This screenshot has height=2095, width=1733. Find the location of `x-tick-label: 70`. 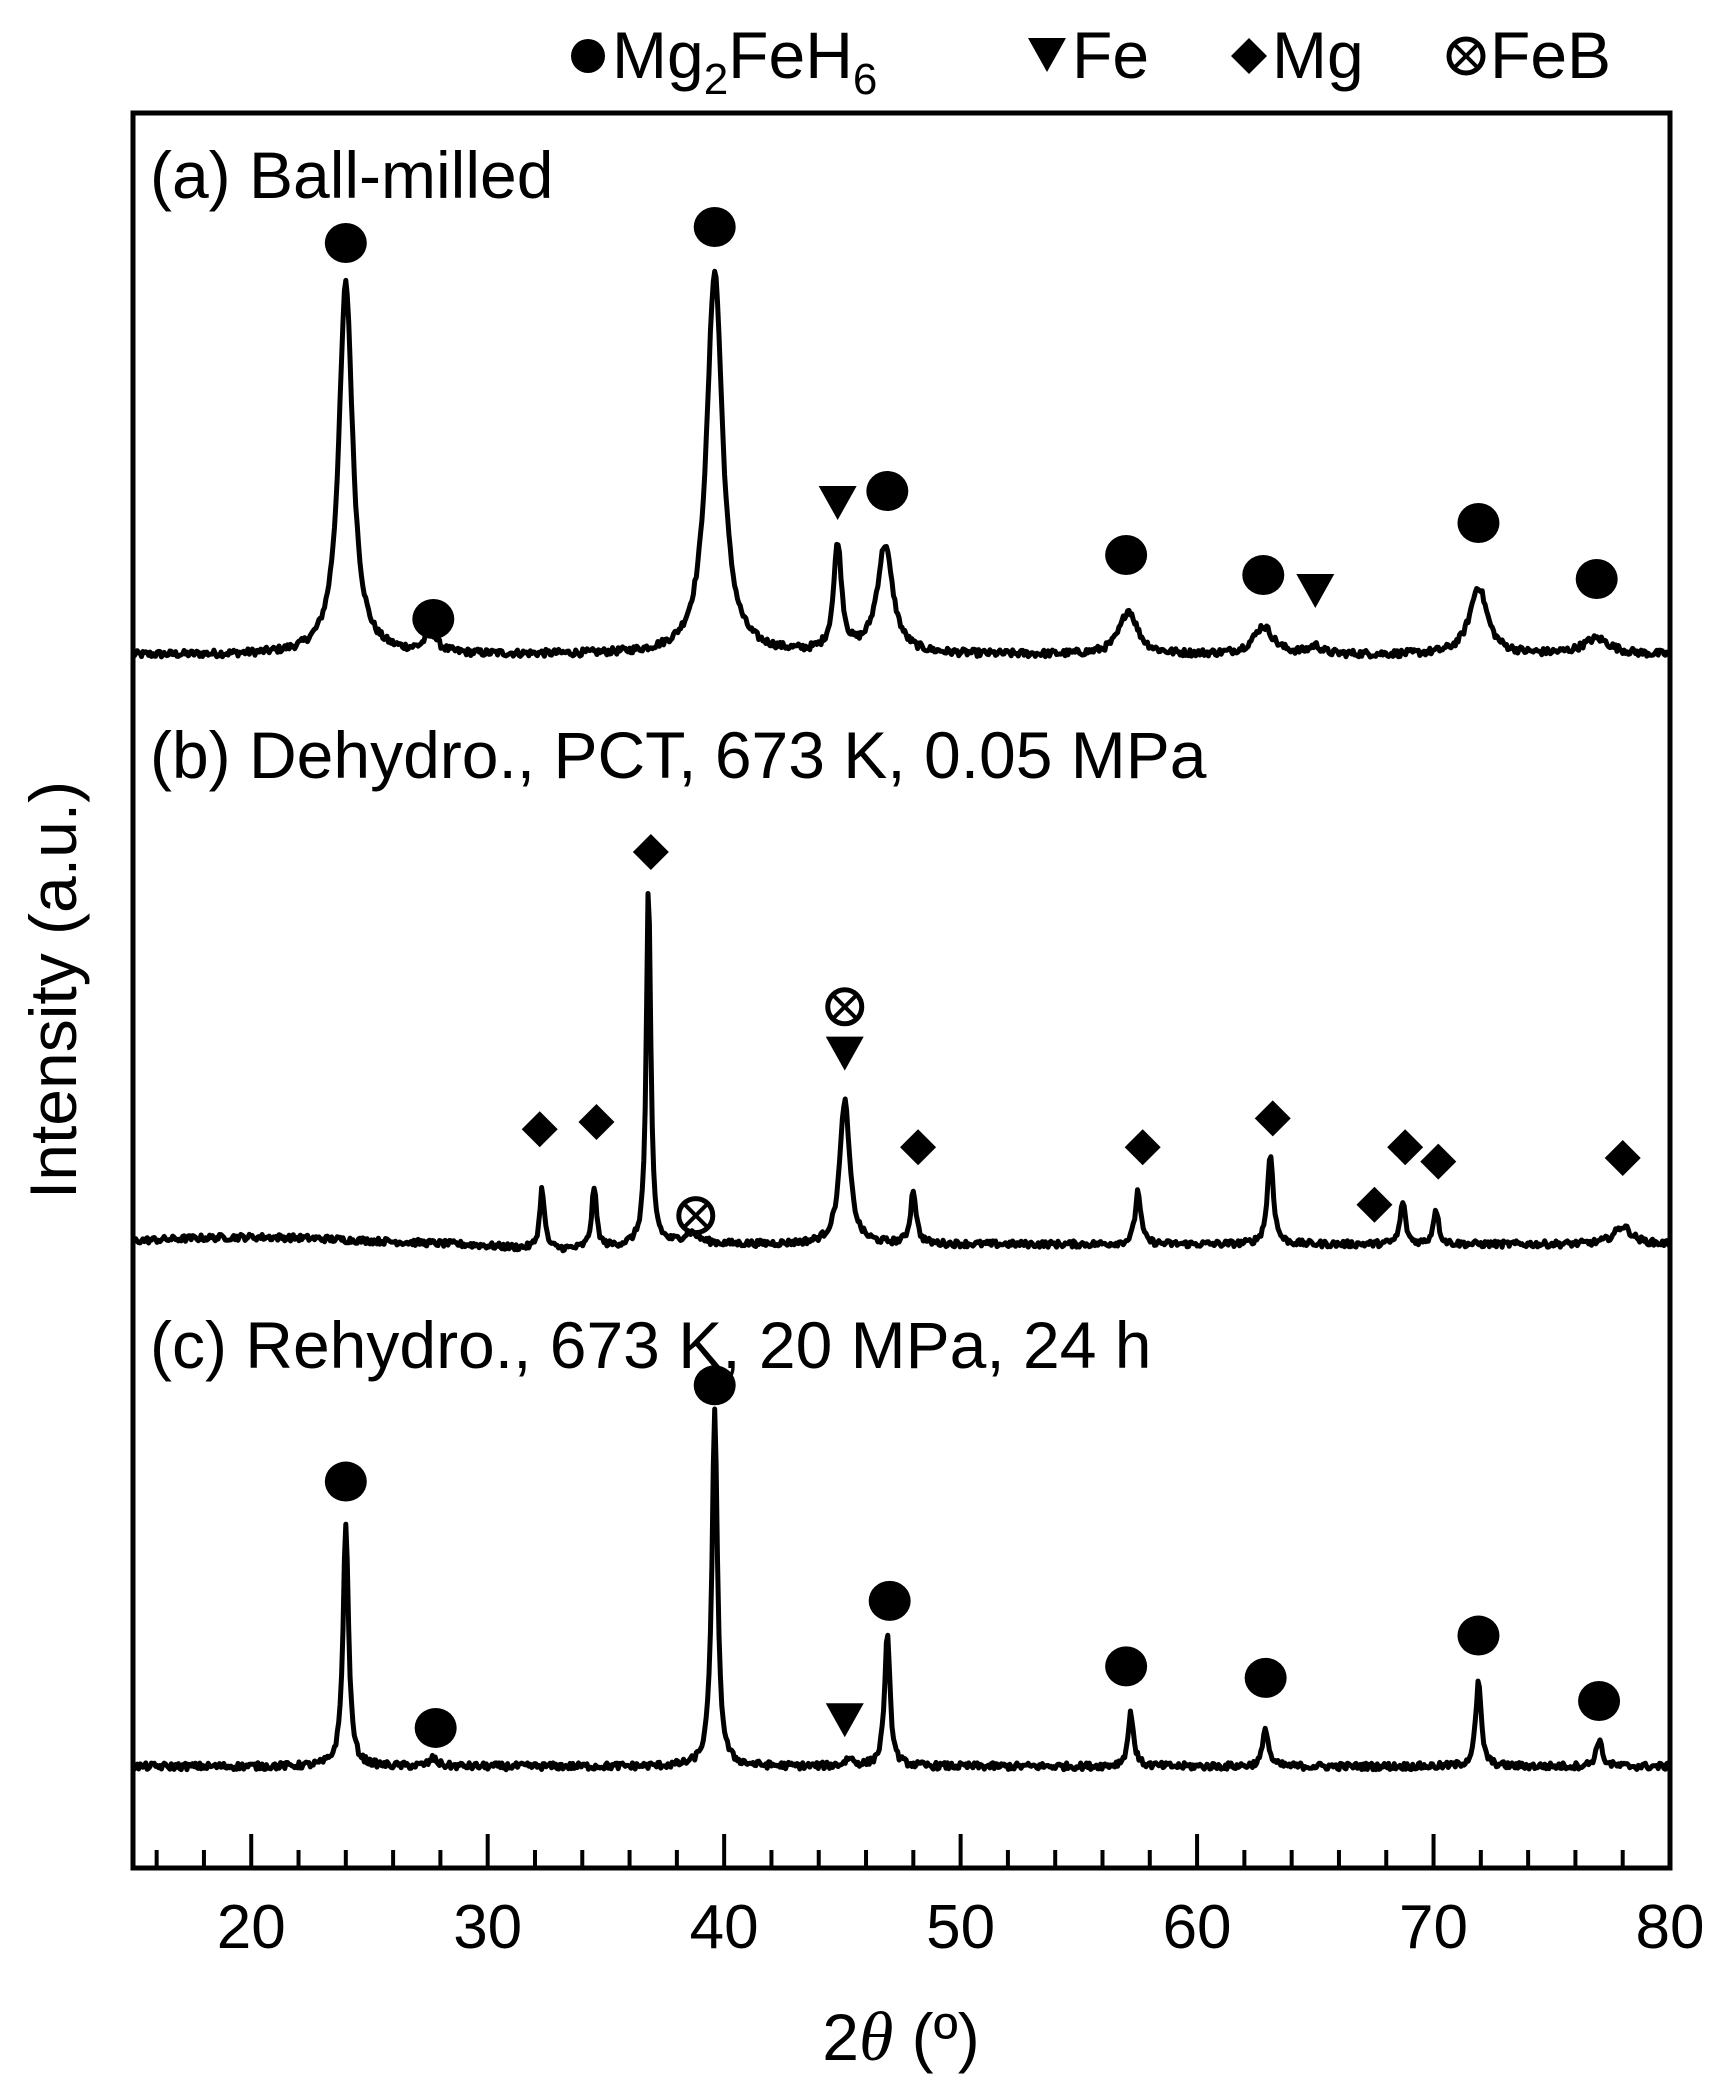

x-tick-label: 70 is located at coordinates (1433, 1927).